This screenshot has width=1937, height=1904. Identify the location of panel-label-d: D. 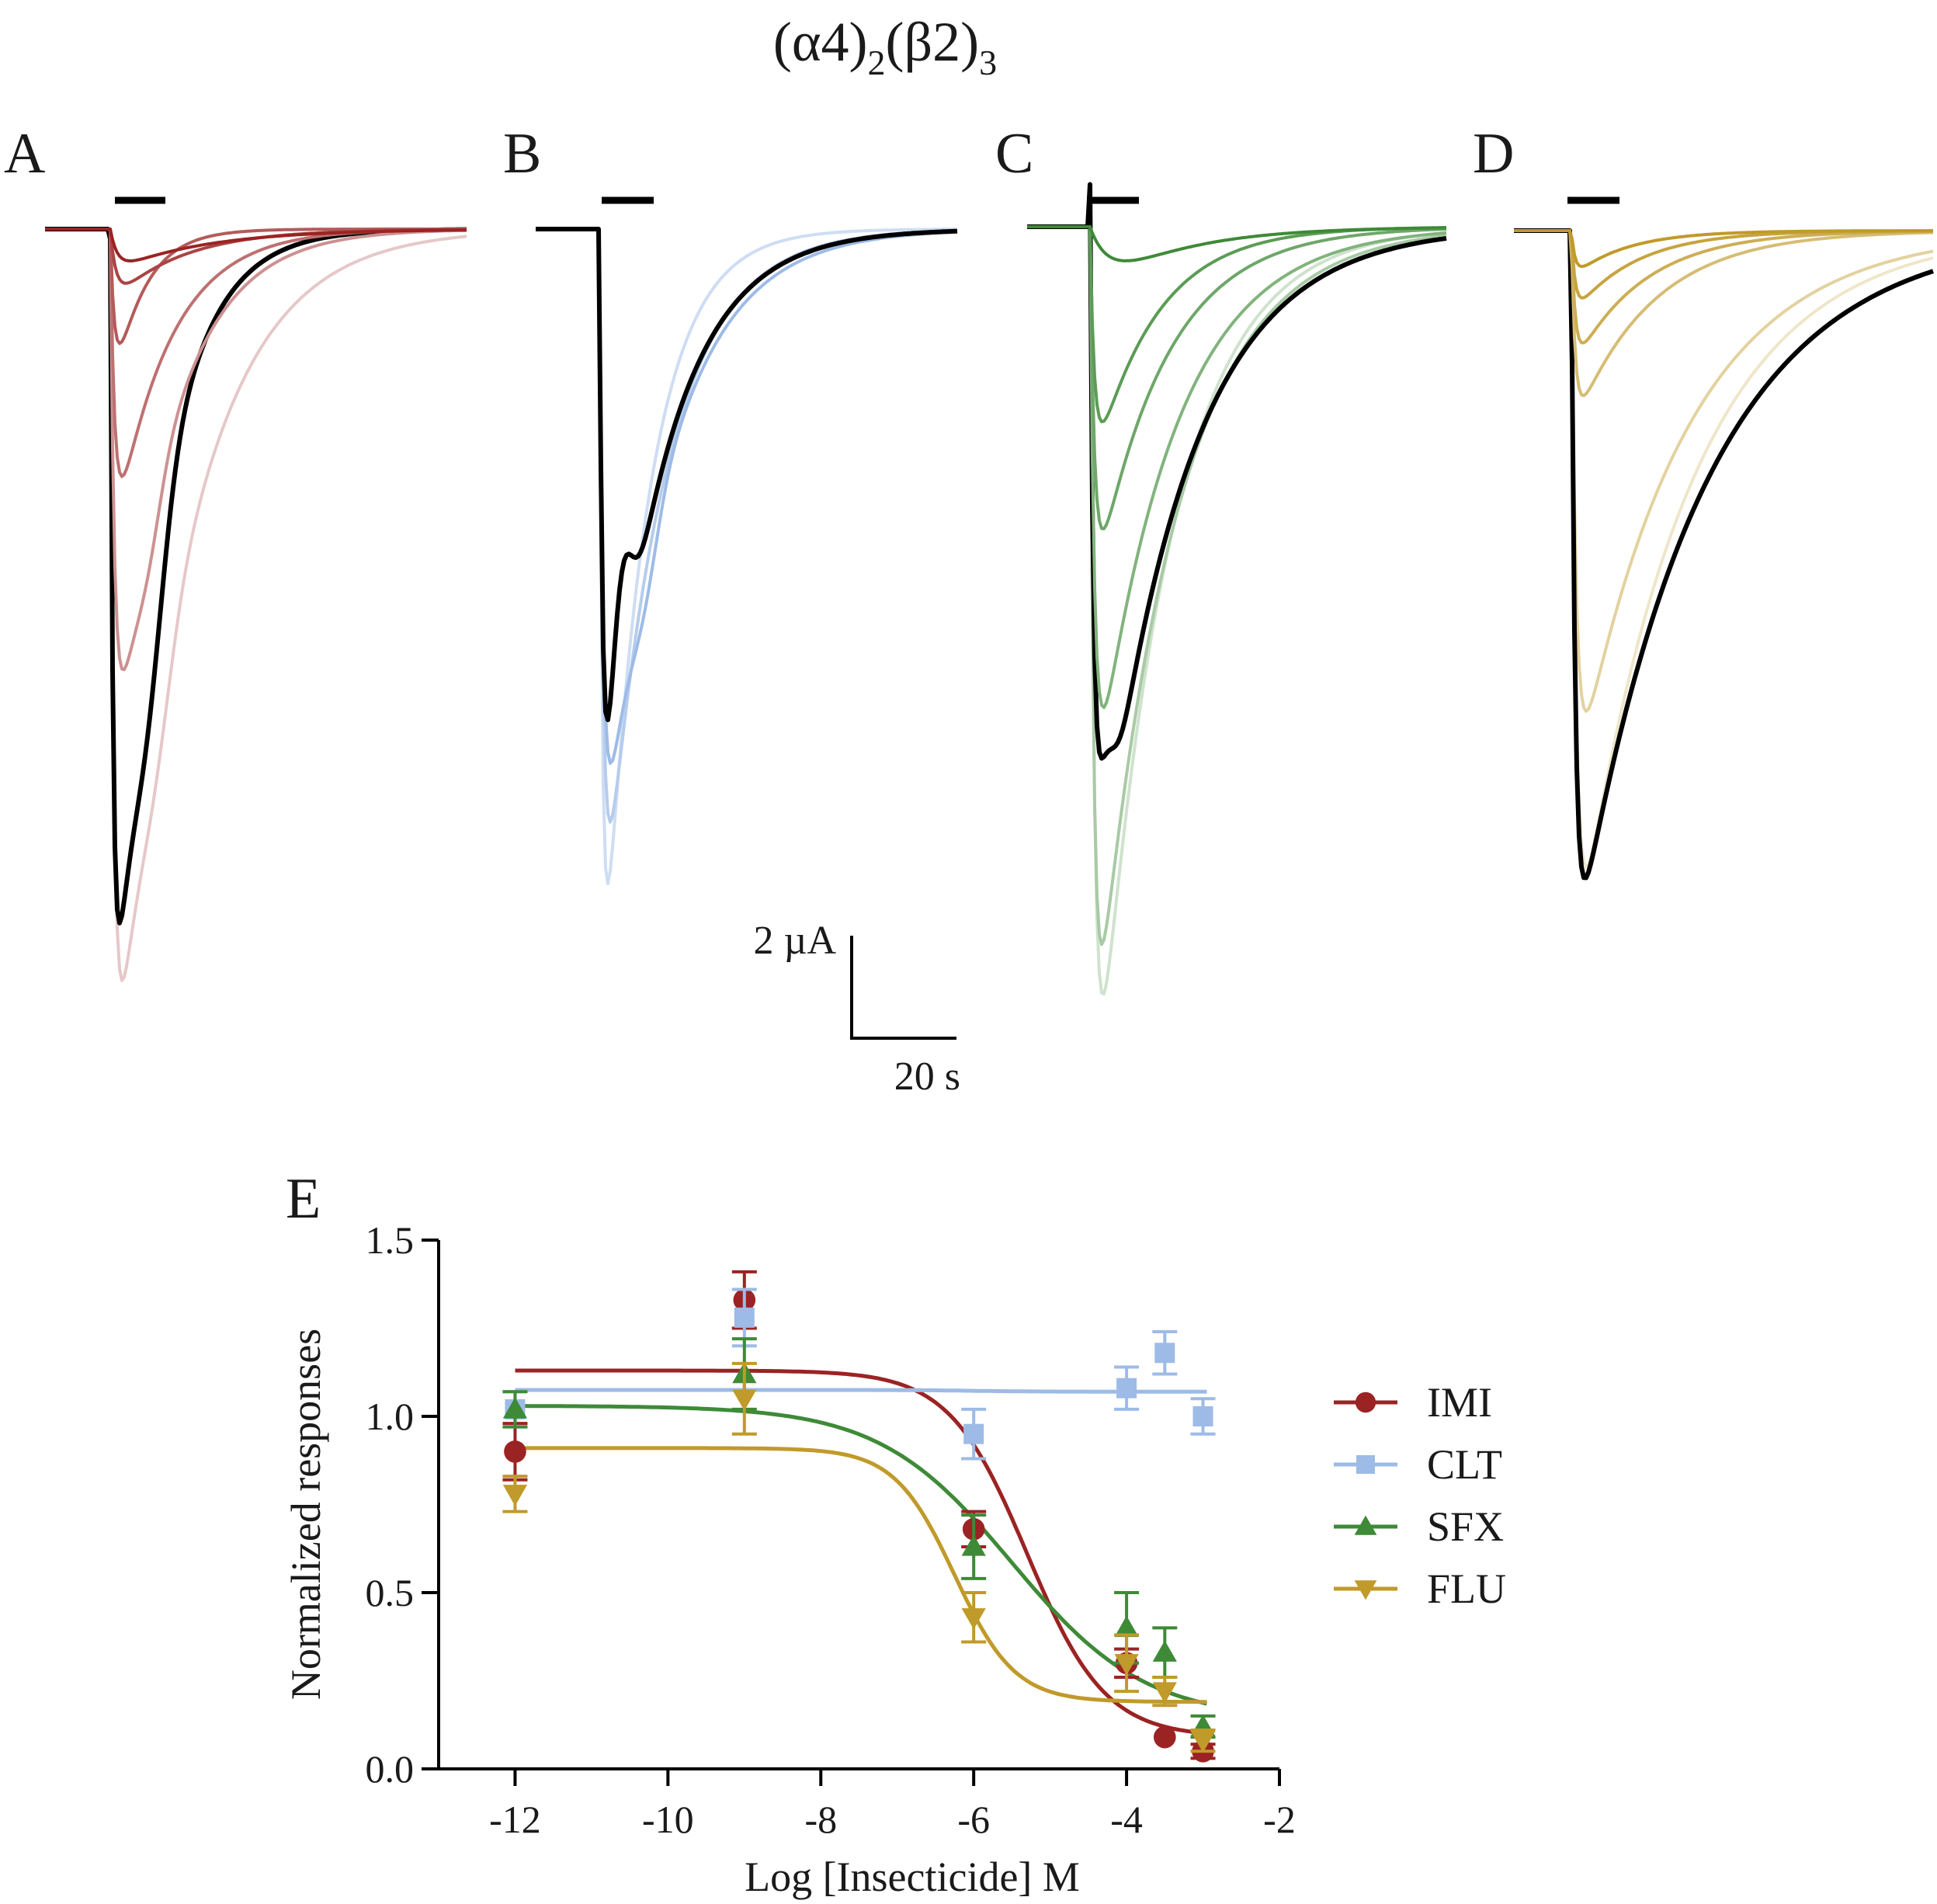
(1493, 154).